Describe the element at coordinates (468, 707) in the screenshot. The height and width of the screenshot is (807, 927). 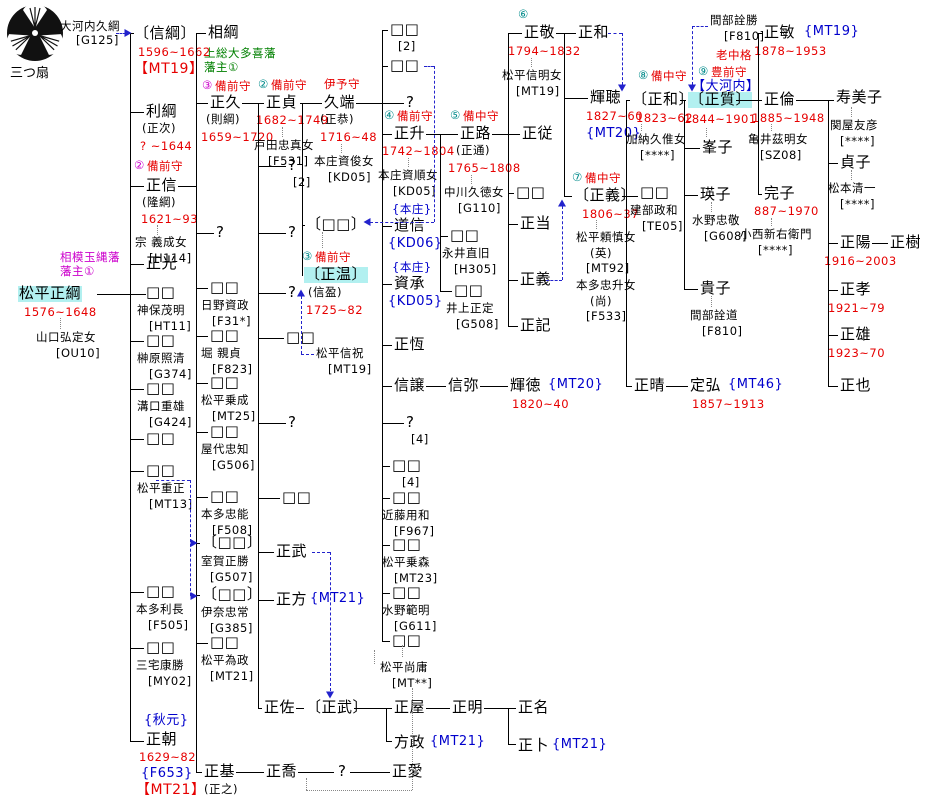
I see `person-name: 正明` at that location.